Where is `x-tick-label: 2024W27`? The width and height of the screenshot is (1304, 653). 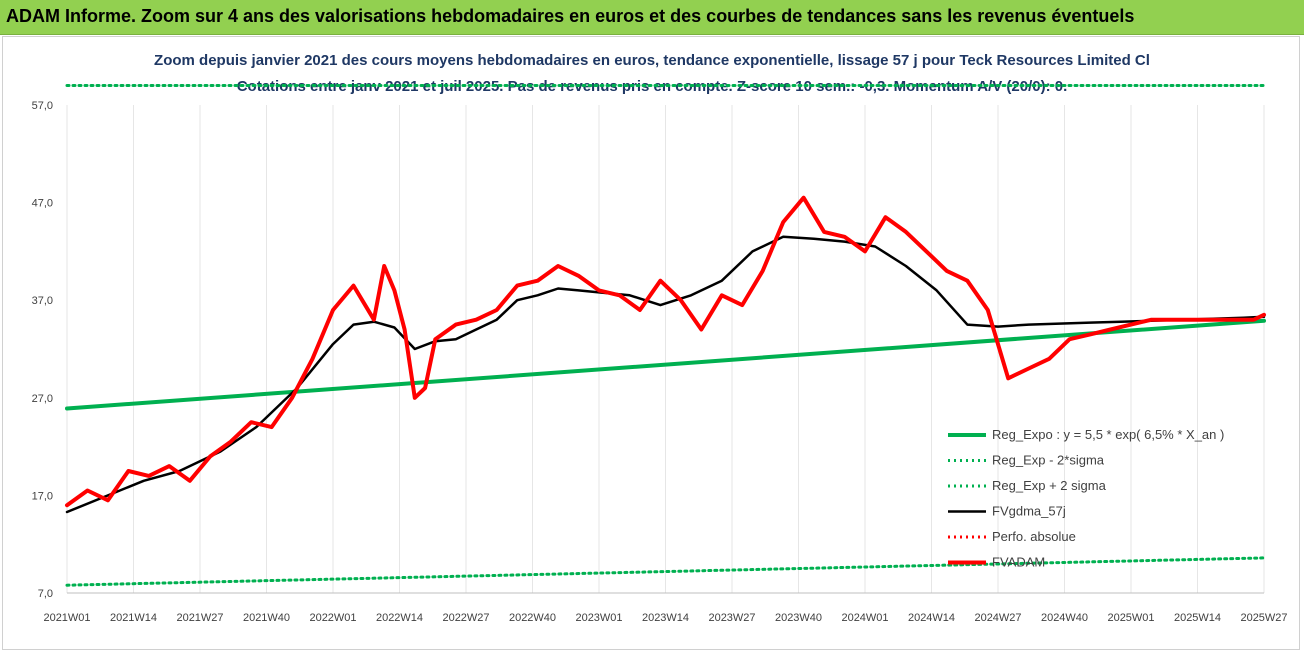
x-tick-label: 2024W27 is located at coordinates (997, 618).